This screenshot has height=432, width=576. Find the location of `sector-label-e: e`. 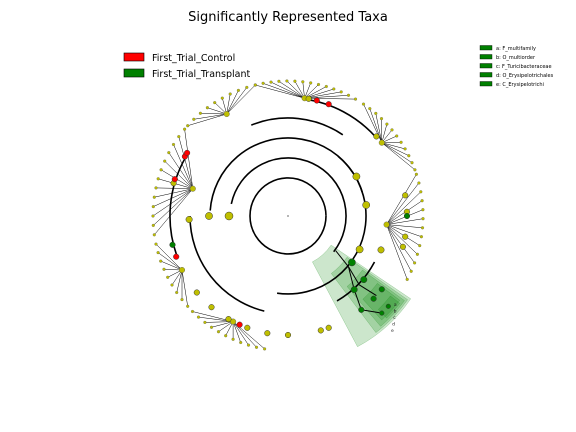

sector-label-e: e is located at coordinates (392, 331).